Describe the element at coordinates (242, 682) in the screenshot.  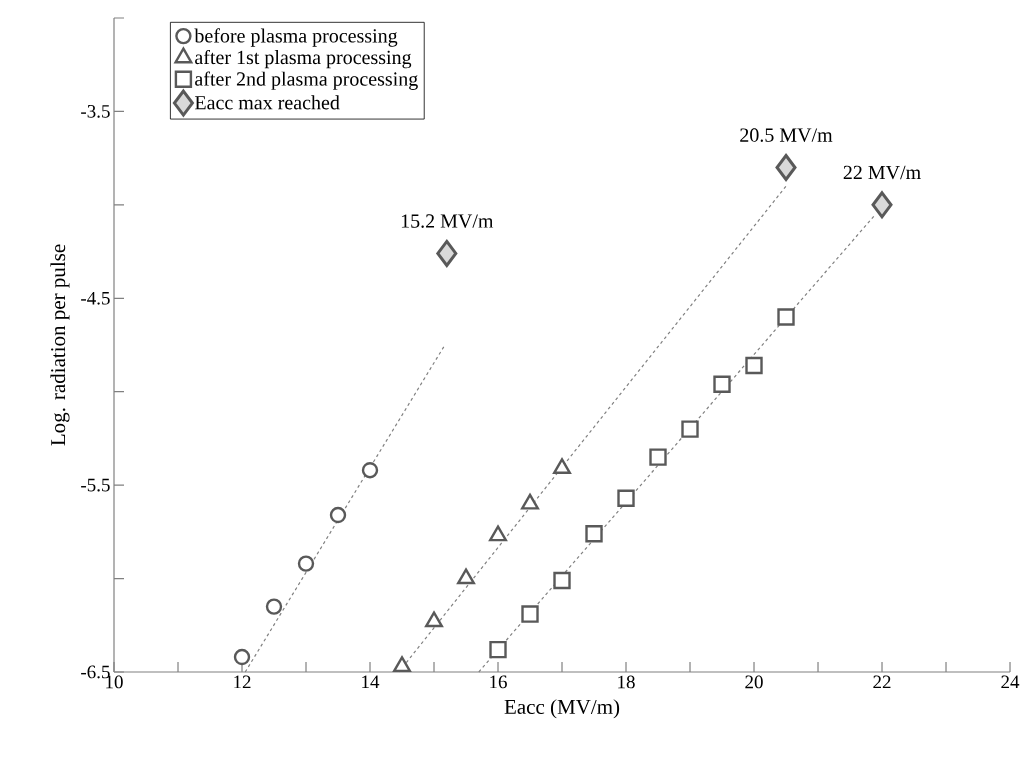
I see `x-tick-label: 12` at that location.